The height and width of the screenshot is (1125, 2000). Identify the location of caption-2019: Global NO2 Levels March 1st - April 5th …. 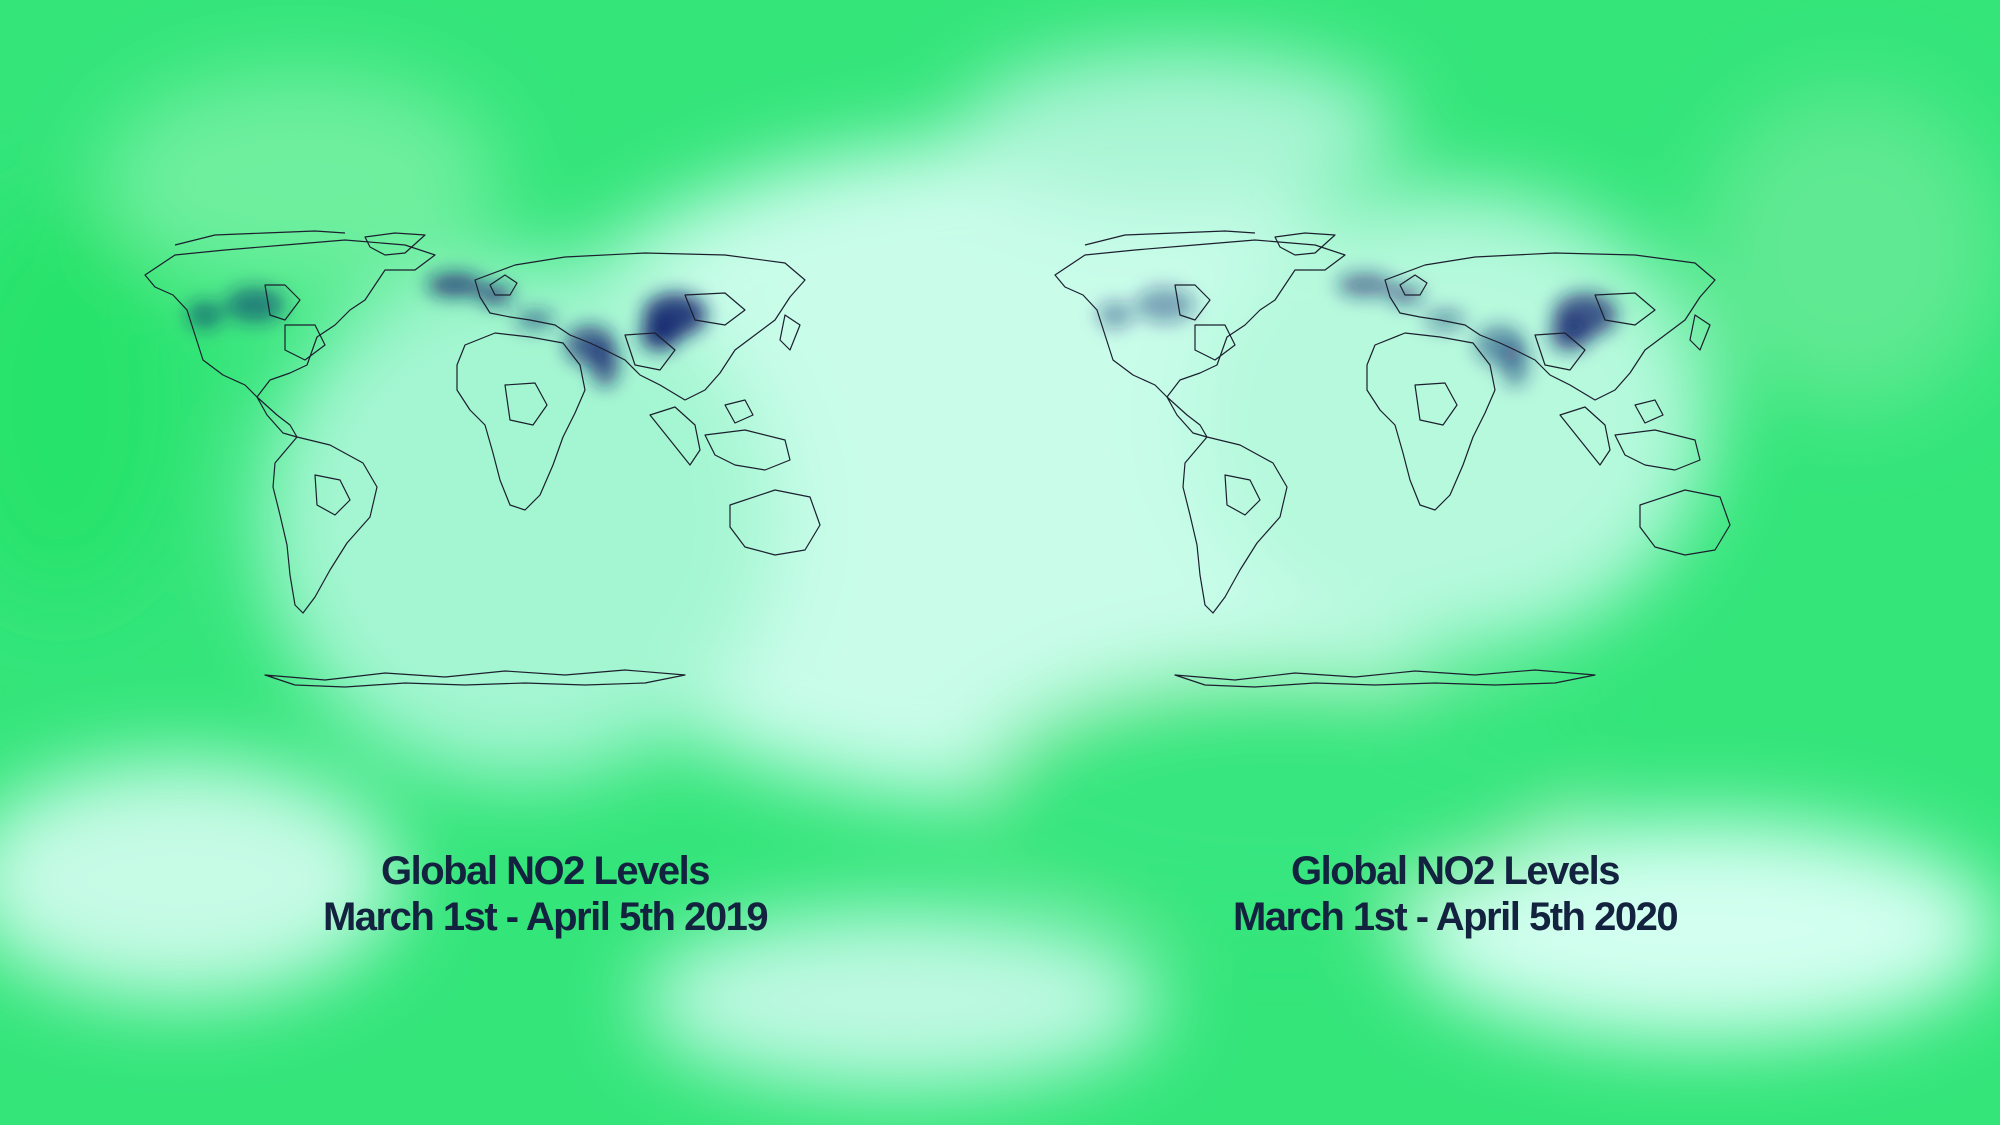
(545, 894).